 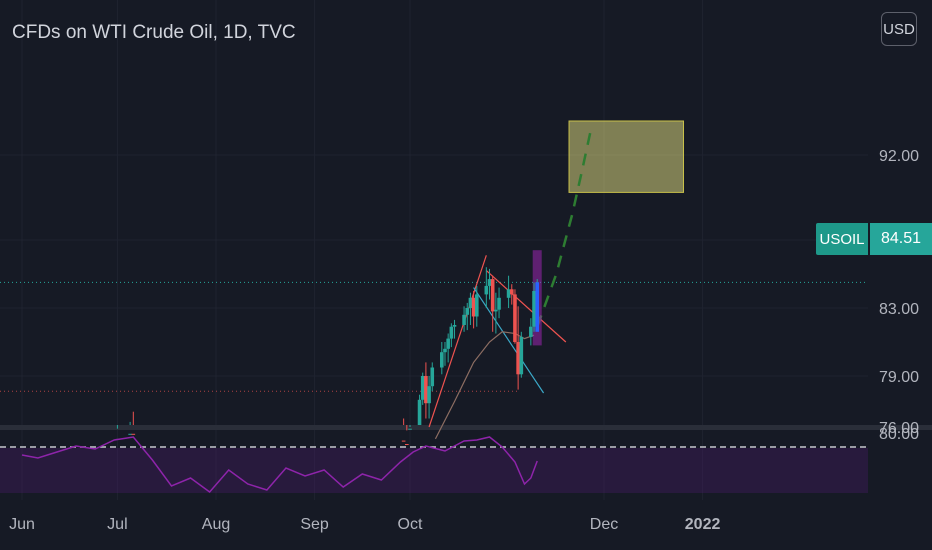 What do you see at coordinates (314, 524) in the screenshot?
I see `x-tick-label: Sep` at bounding box center [314, 524].